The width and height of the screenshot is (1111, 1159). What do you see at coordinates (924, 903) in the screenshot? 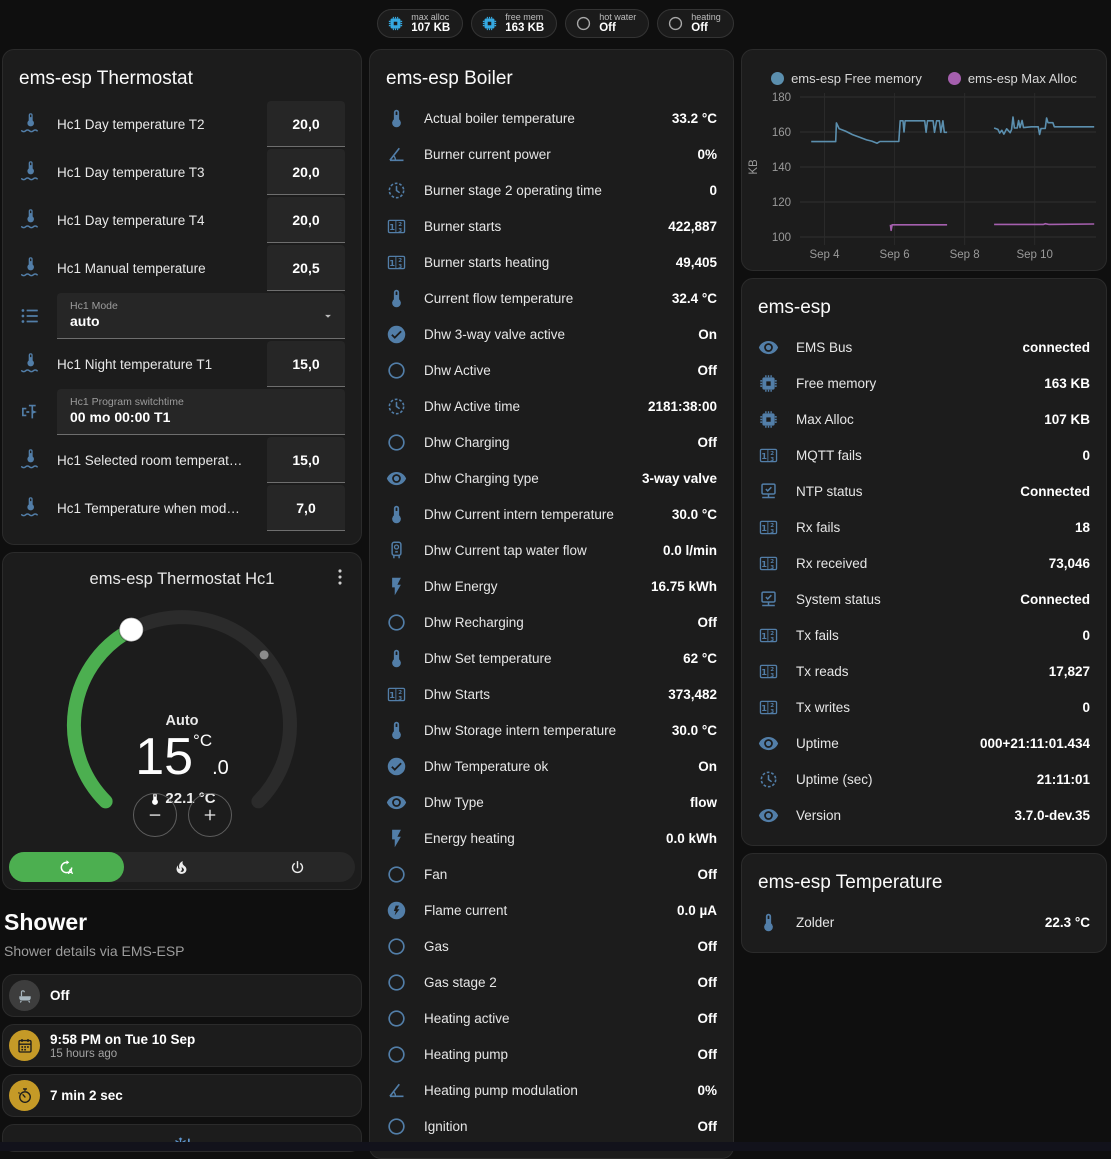
I see `temperature-card: ems-esp Temperature Zolder 22.3 °C` at bounding box center [924, 903].